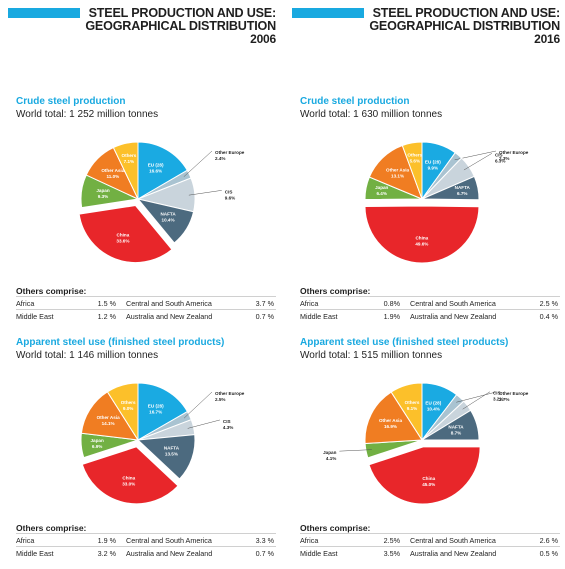 The height and width of the screenshot is (569, 565). I want to click on slice-value: 2.5%, so click(220, 399).